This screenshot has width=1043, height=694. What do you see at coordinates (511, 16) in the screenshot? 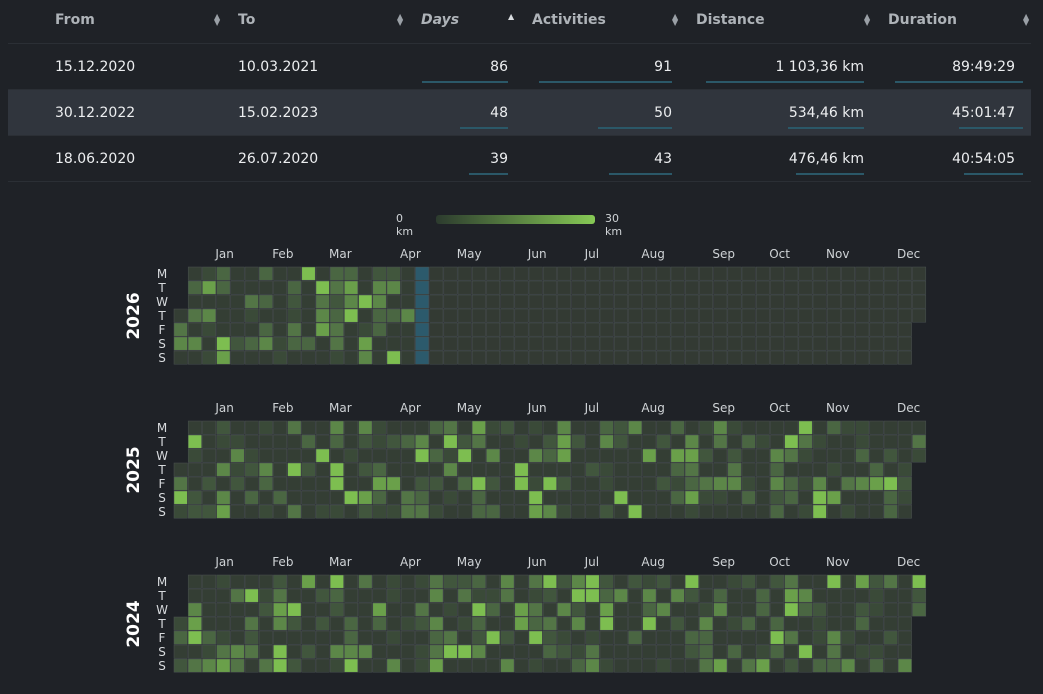
I see `sort-days-icon: ▲` at bounding box center [511, 16].